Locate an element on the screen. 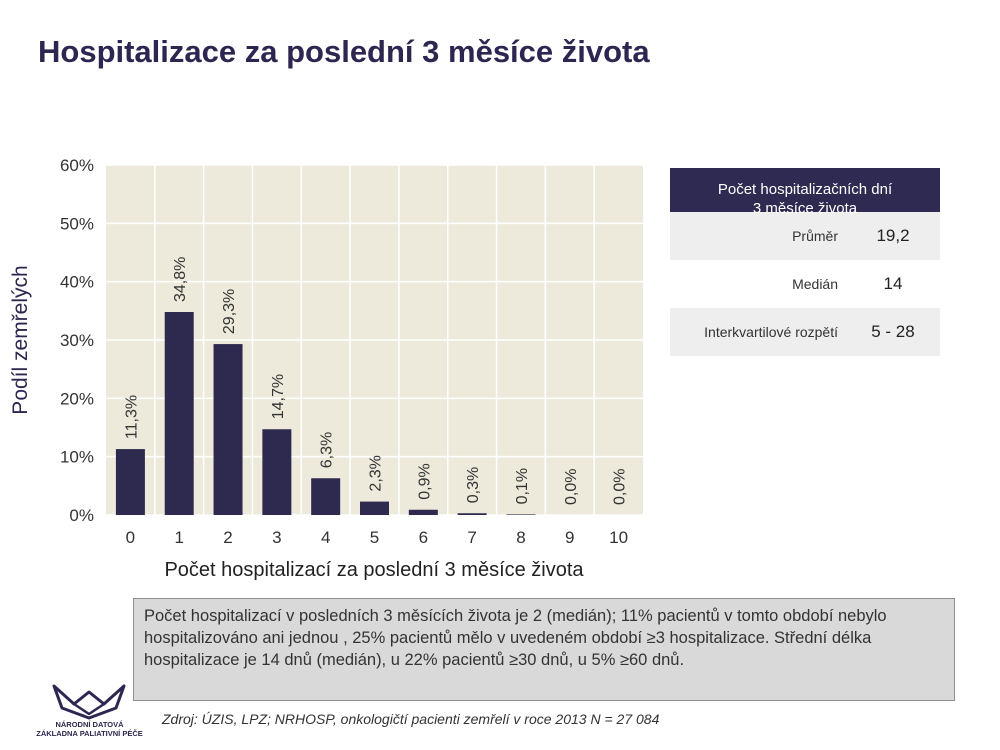  y-tick-label: 40% is located at coordinates (77, 282).